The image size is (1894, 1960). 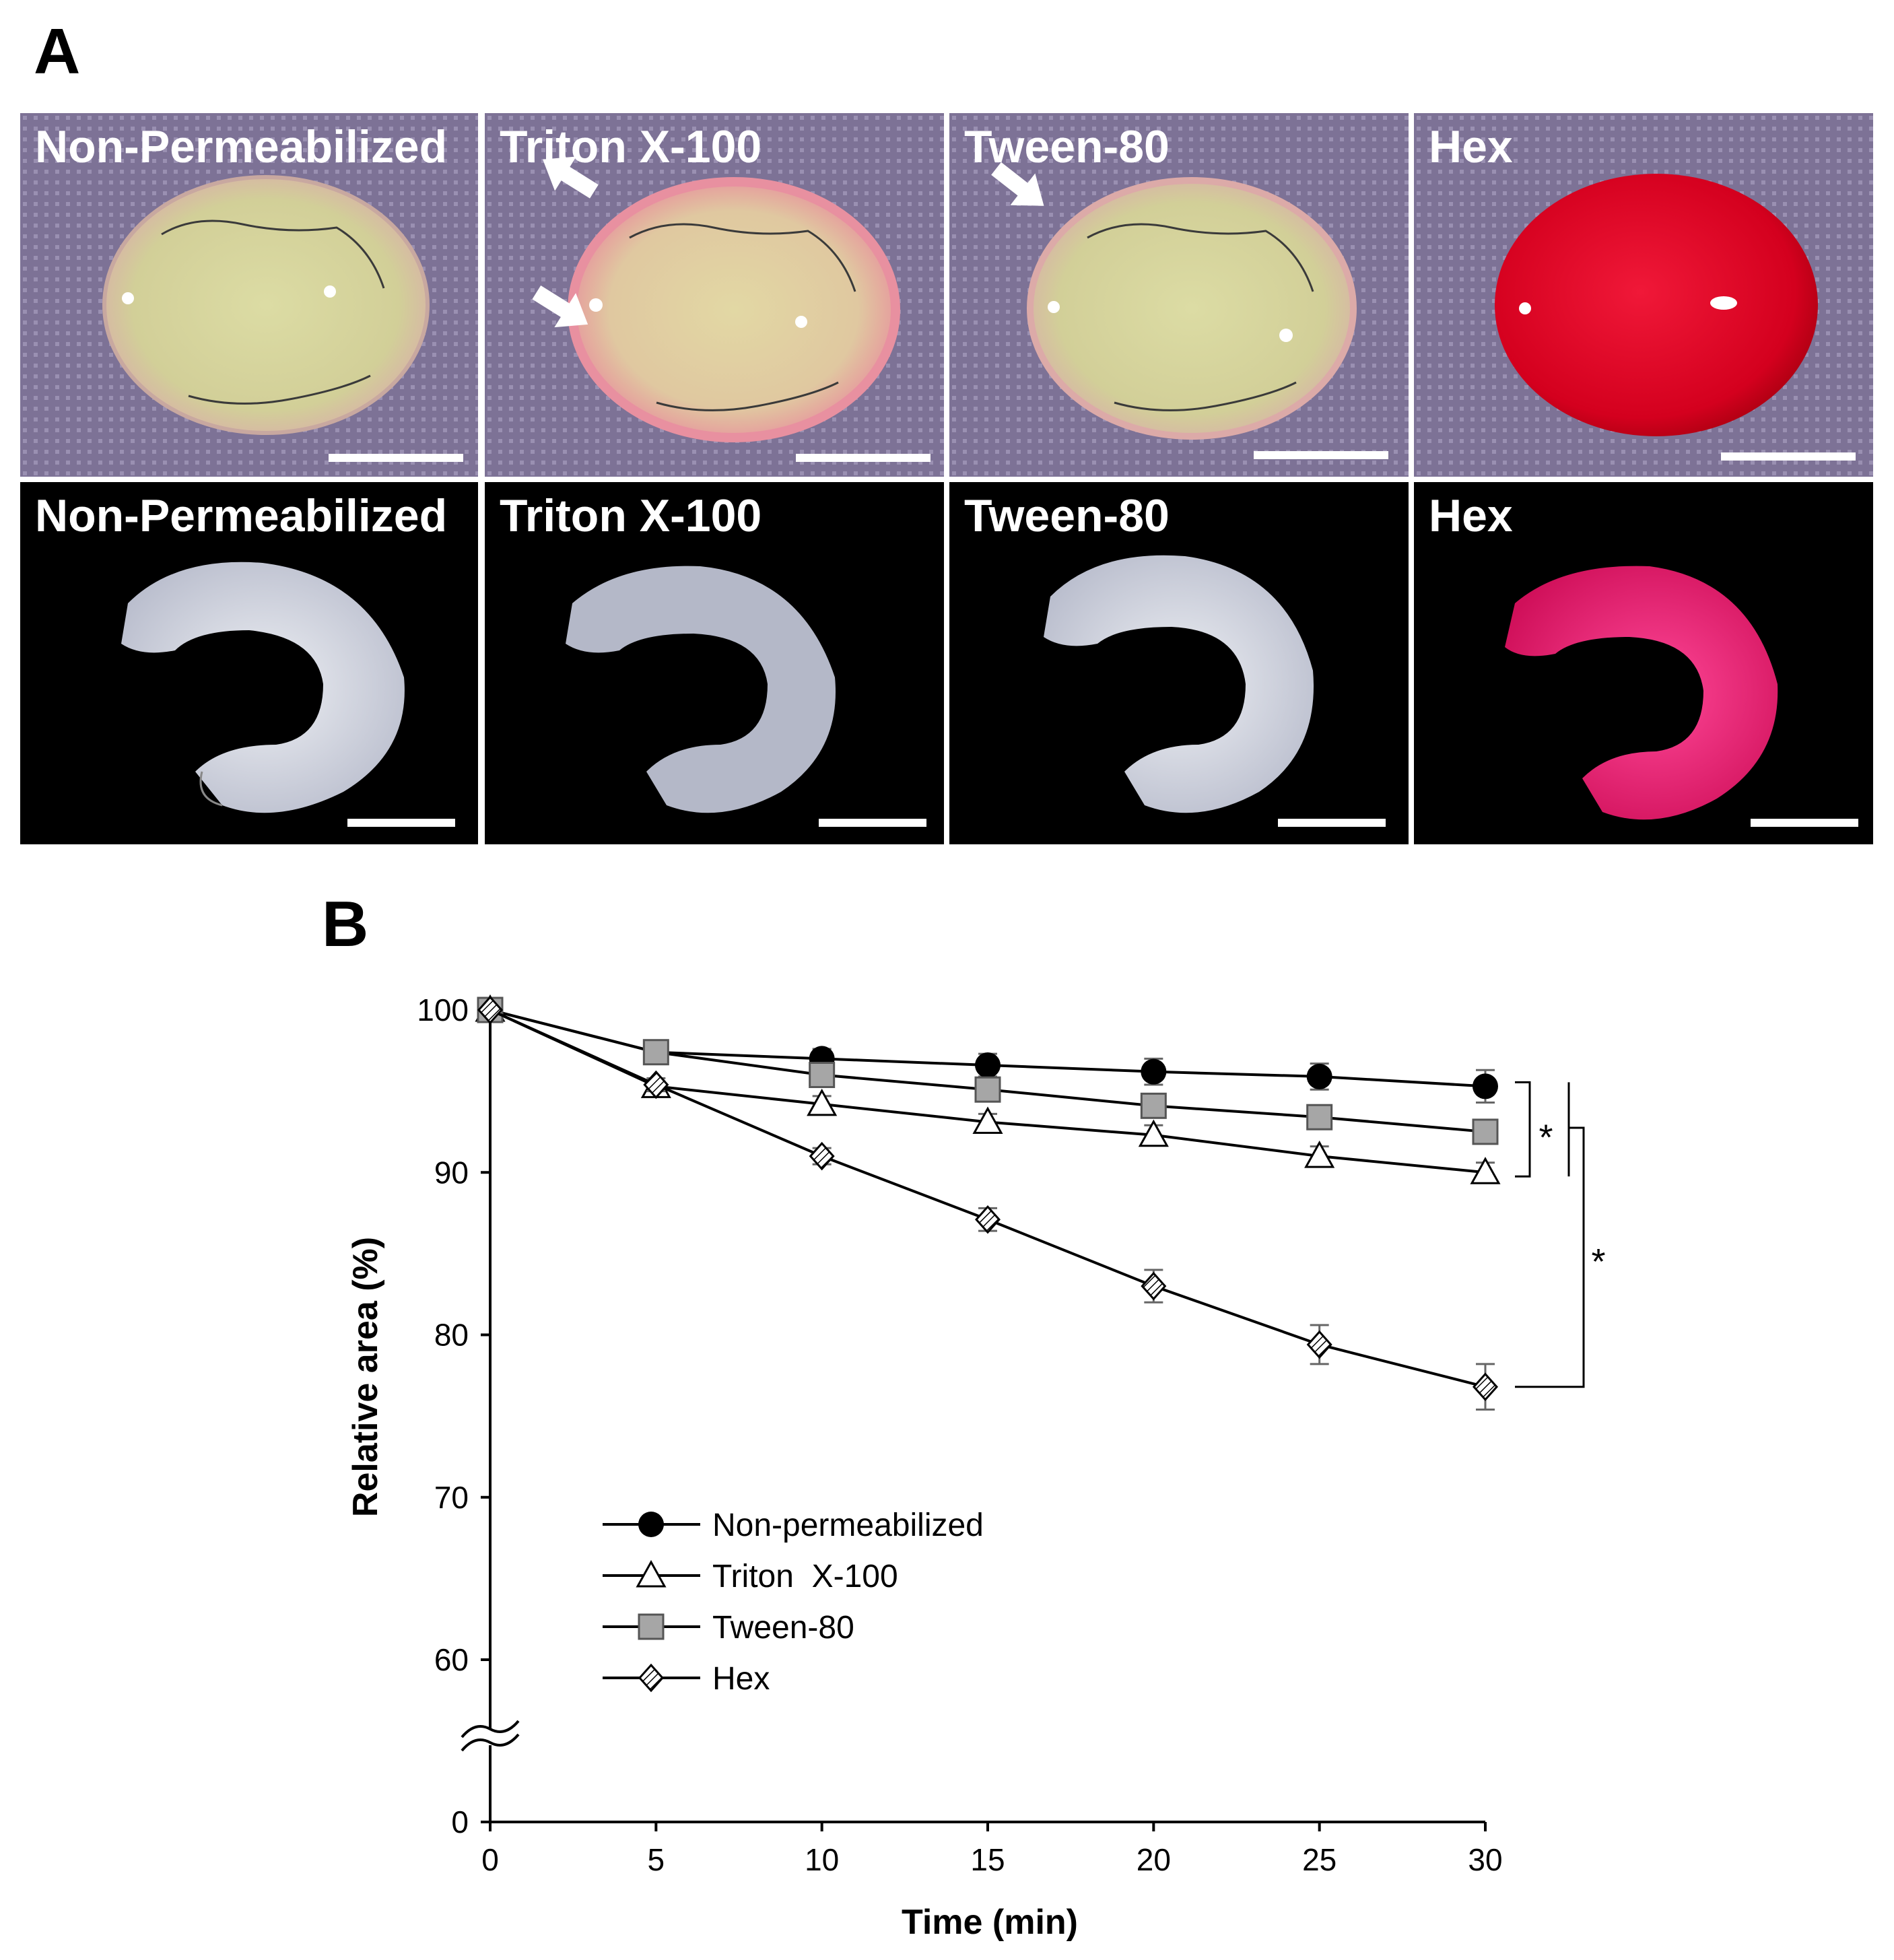 I want to click on y-tick-label: 60, so click(x=451, y=1660).